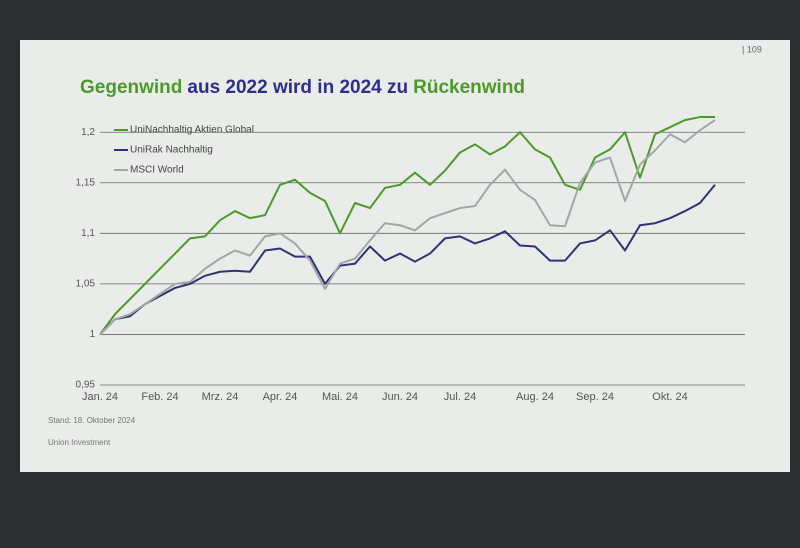  I want to click on title-part: Rückenwind, so click(469, 87).